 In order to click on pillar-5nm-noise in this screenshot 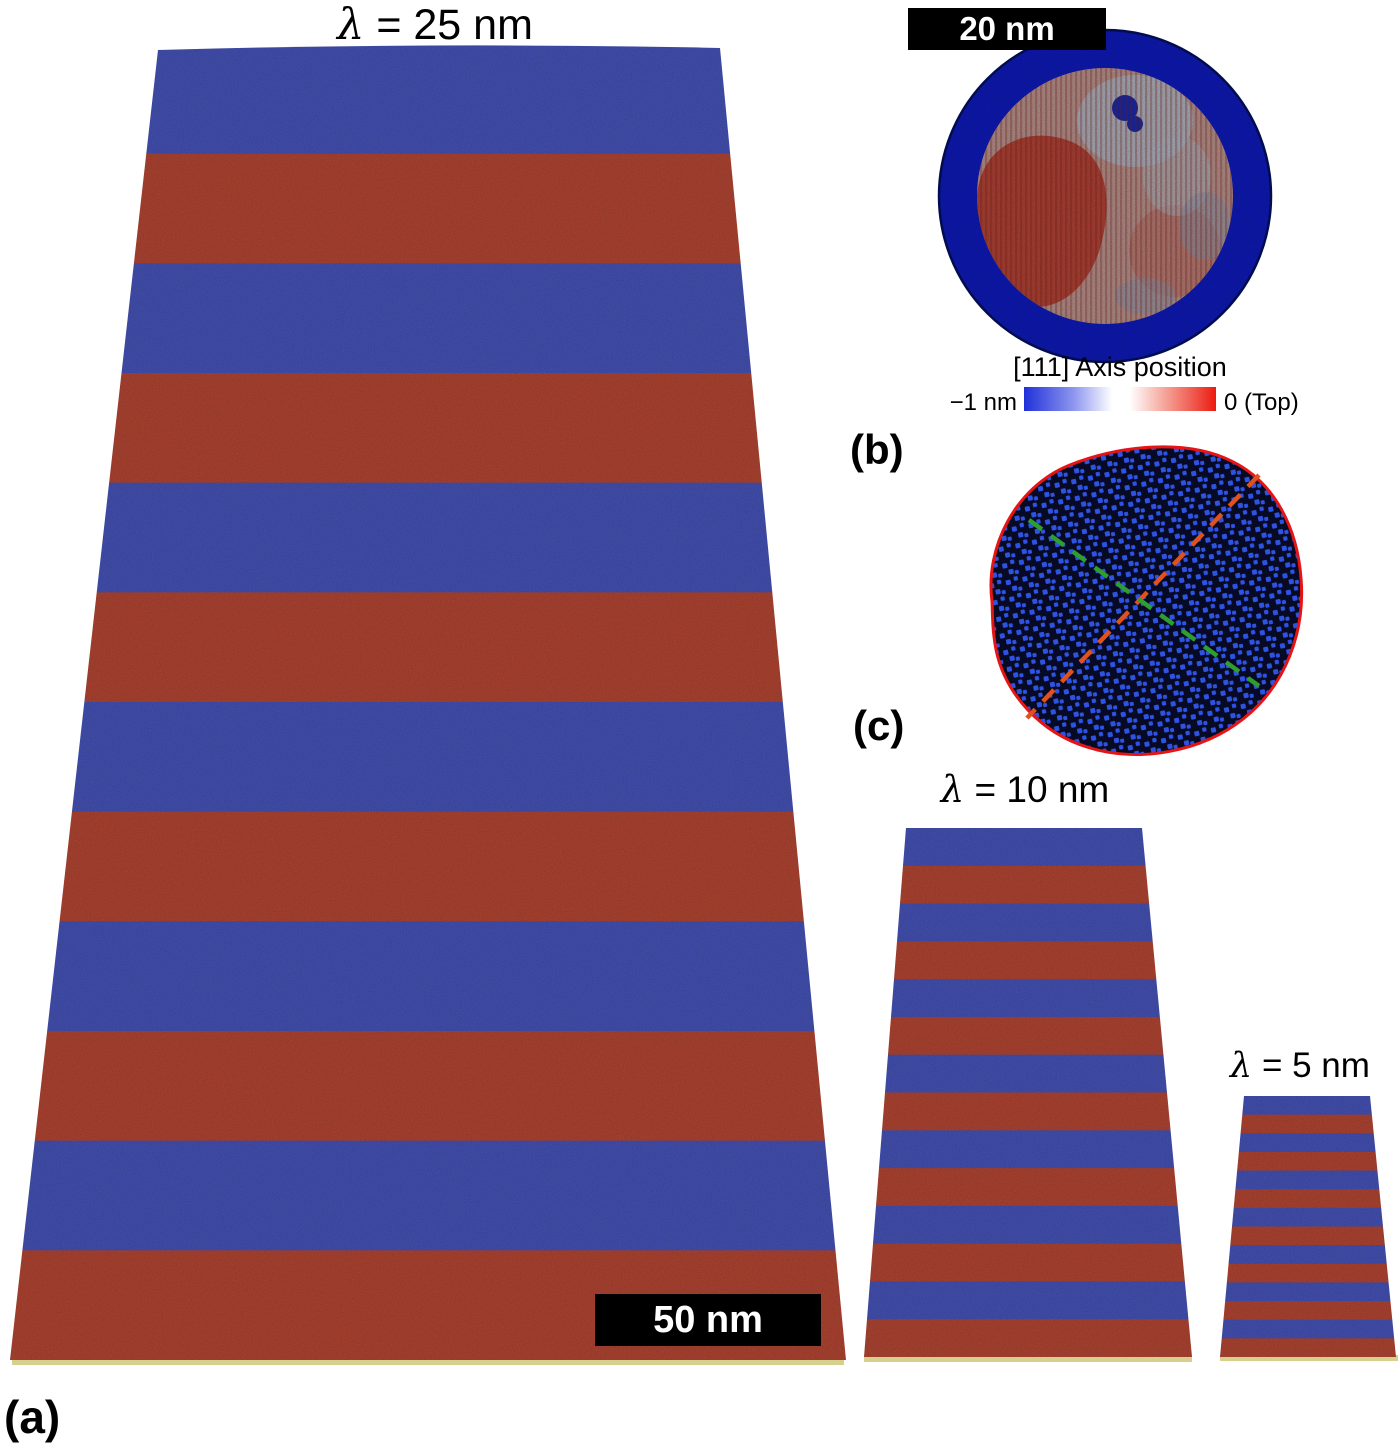, I will do `click(1308, 1226)`.